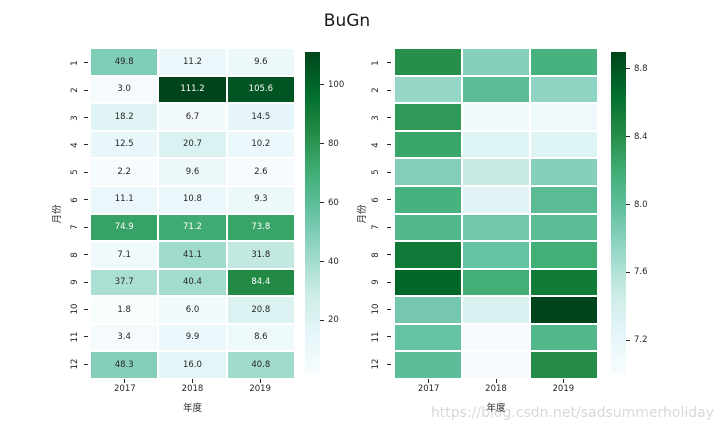 The width and height of the screenshot is (720, 432). I want to click on y-axis-label: 月份, so click(362, 213).